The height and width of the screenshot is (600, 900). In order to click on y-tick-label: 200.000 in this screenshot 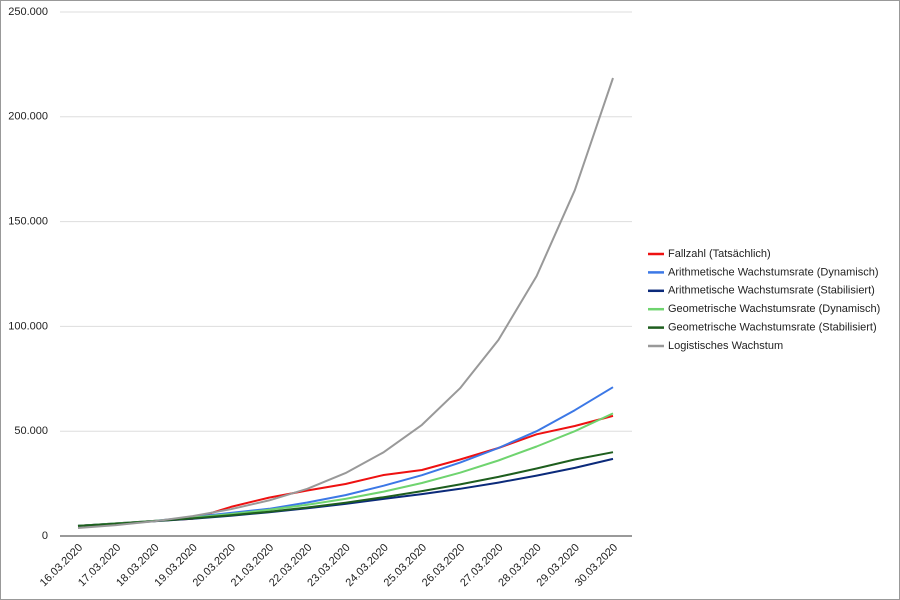, I will do `click(28, 117)`.